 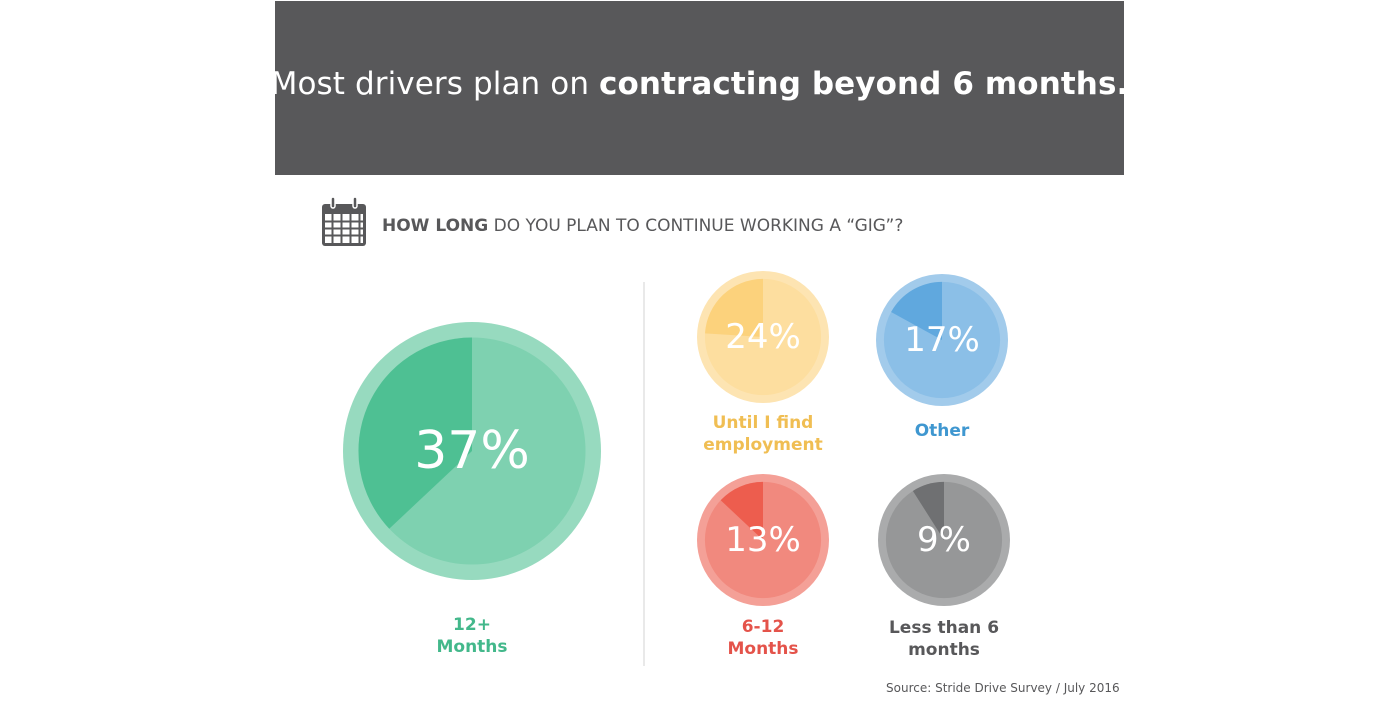 What do you see at coordinates (763, 423) in the screenshot?
I see `category-label-line: Until I find` at bounding box center [763, 423].